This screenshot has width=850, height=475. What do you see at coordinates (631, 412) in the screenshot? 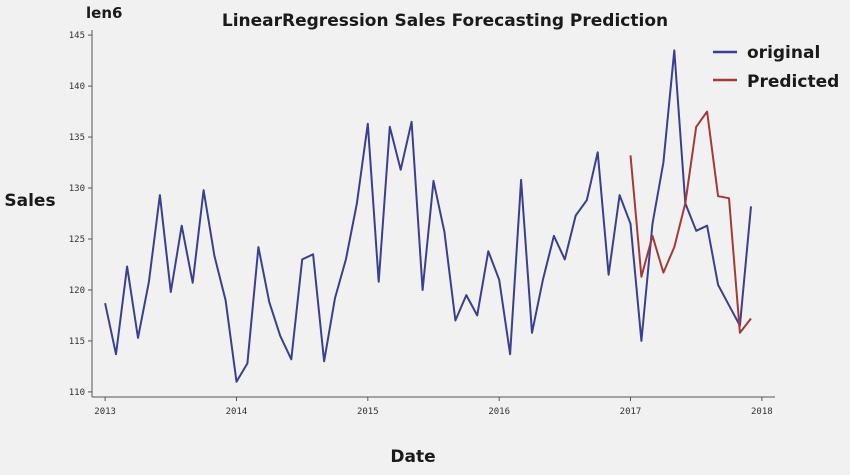
I see `x-tick-label: 2017` at bounding box center [631, 412].